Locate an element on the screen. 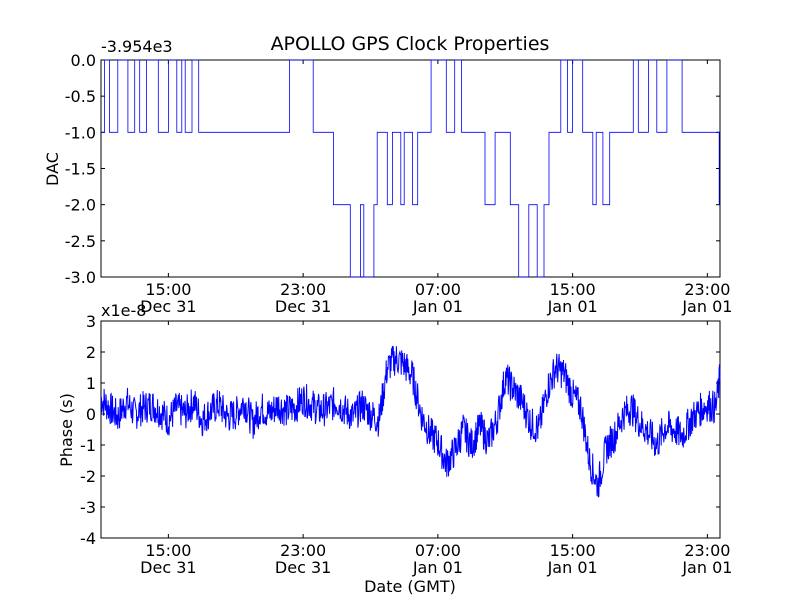 The image size is (800, 600). dac-y-tick-label: -2.0 is located at coordinates (80, 205).